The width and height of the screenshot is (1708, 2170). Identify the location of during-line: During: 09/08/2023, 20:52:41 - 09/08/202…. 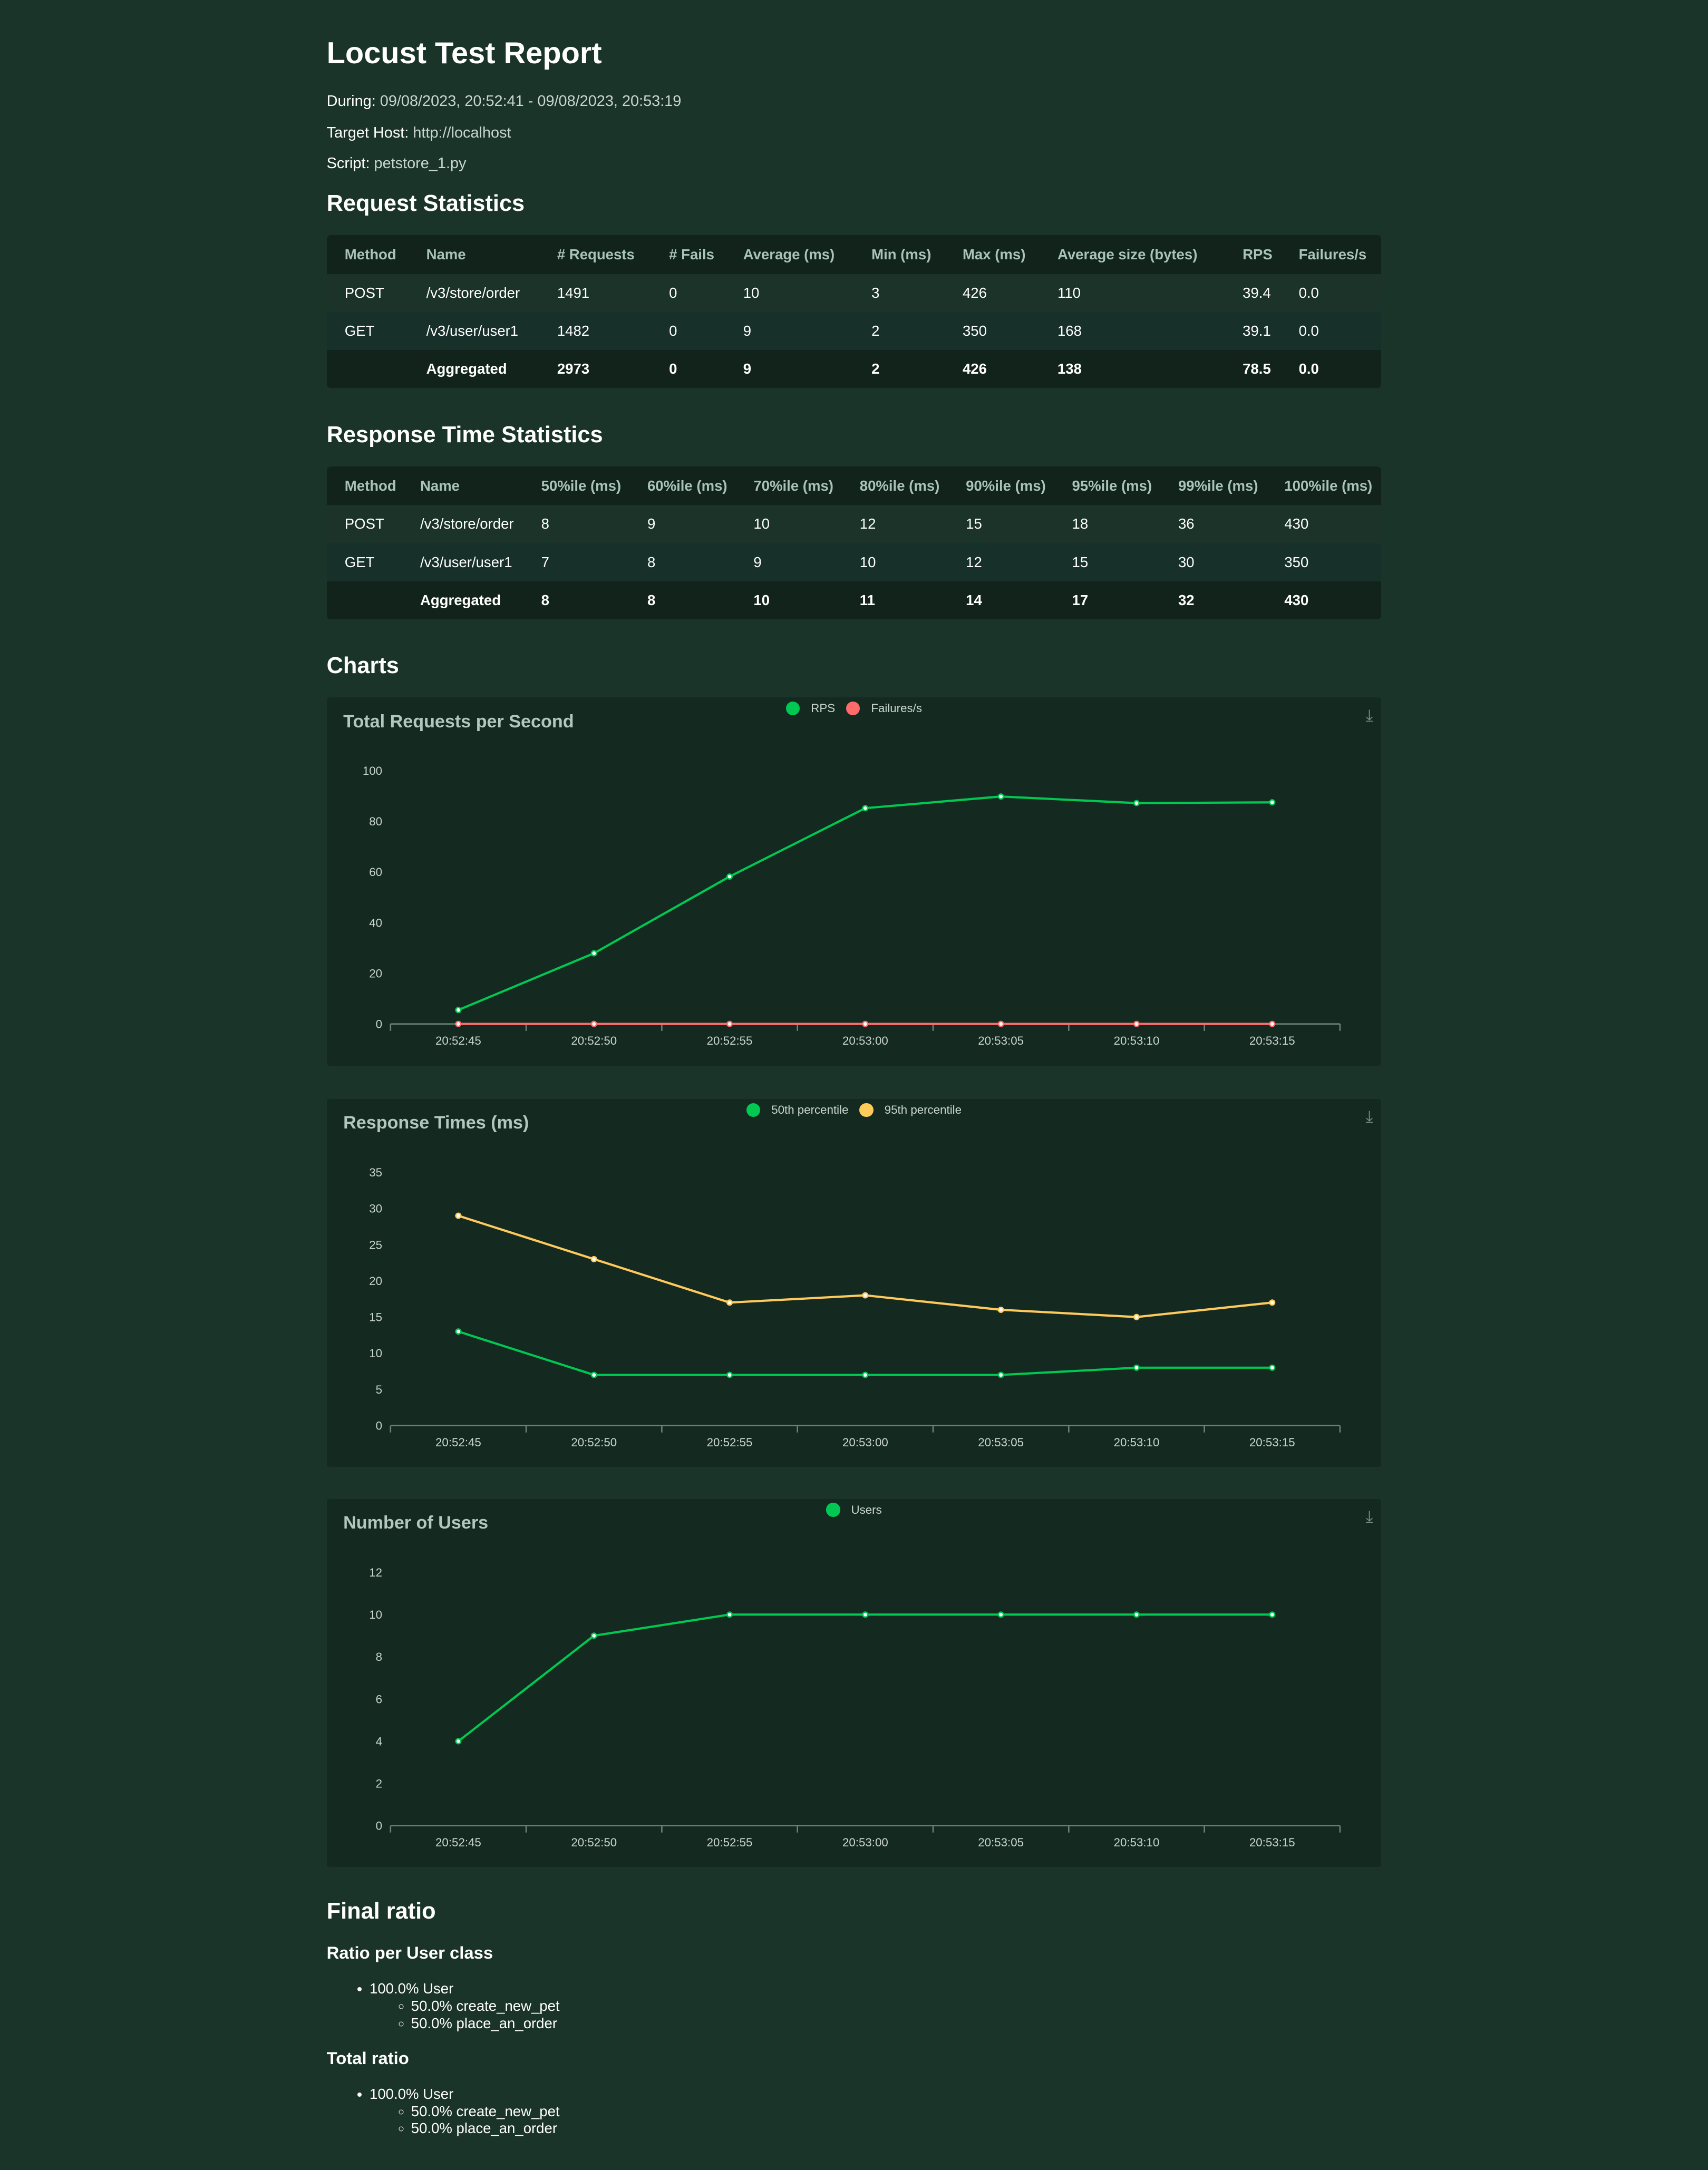
(504, 101).